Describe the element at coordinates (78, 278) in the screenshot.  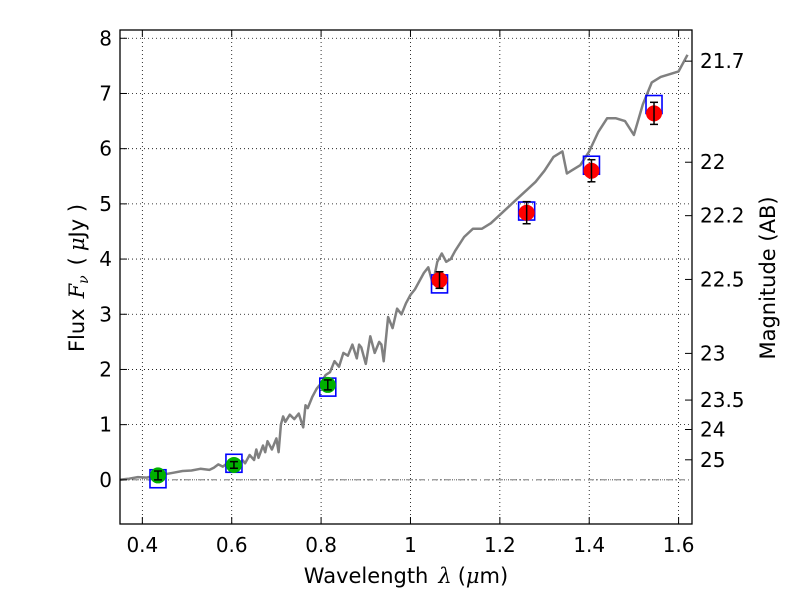
I see `y-axis-title: FluxFν(μJy )` at that location.